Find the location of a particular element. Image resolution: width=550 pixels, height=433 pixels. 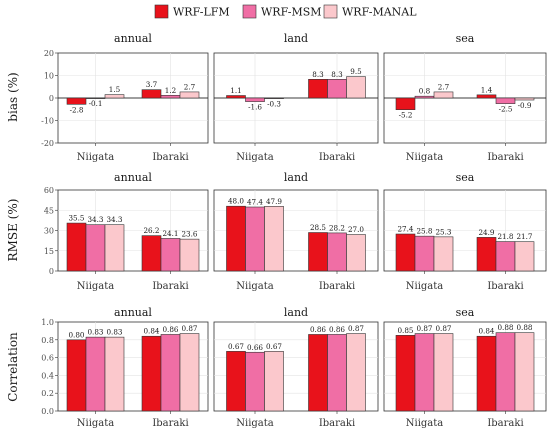

data-label: 24.9 is located at coordinates (486, 232).